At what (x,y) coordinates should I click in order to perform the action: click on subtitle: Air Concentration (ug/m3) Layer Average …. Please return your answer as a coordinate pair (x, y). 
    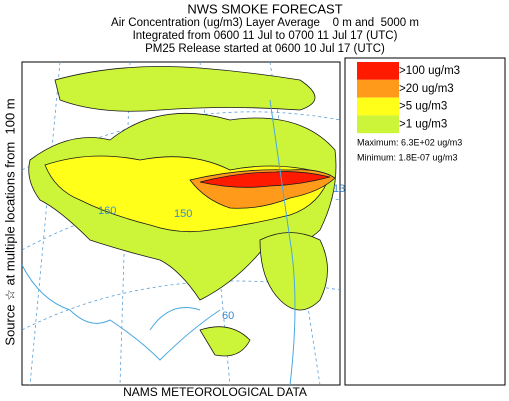
    Looking at the image, I should click on (265, 23).